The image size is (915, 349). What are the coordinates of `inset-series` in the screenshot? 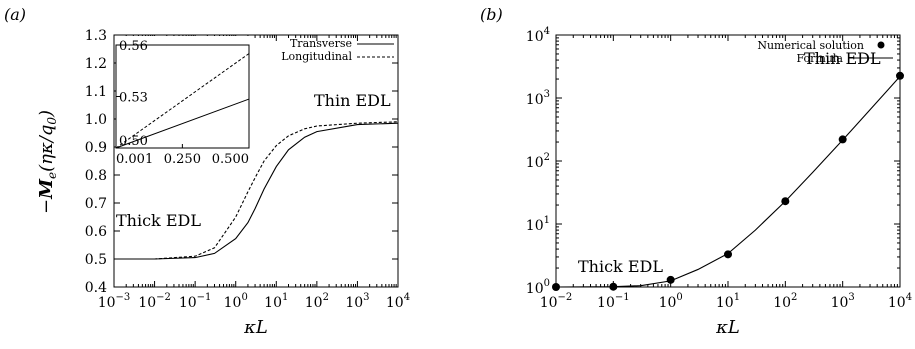 It's located at (182, 101).